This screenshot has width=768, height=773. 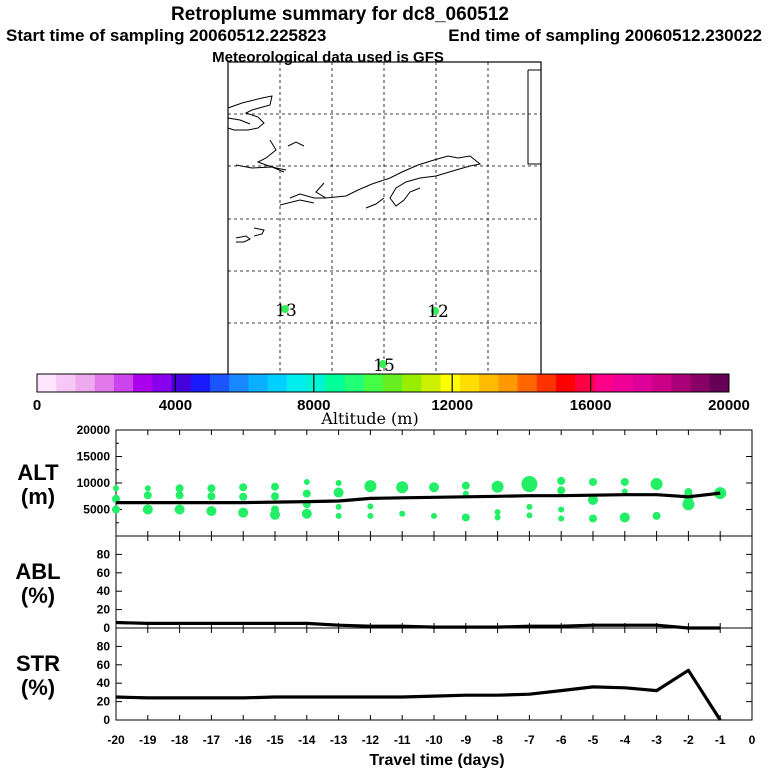 I want to click on x-tick-label: -5, so click(x=593, y=740).